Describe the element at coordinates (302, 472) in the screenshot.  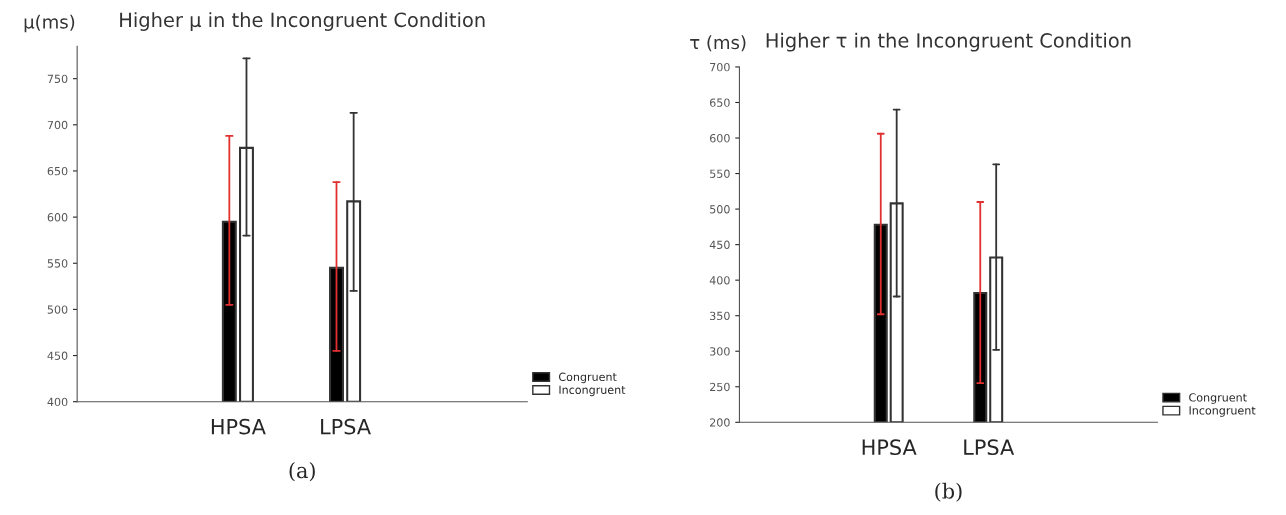
I see `text: (a)` at that location.